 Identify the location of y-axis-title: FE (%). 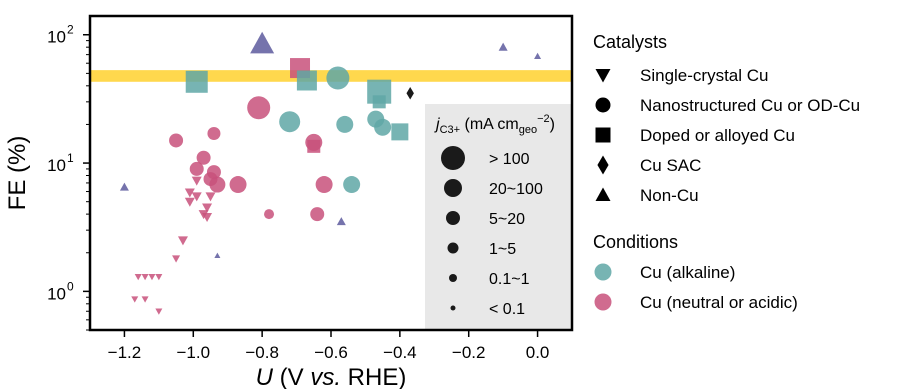
(17, 173).